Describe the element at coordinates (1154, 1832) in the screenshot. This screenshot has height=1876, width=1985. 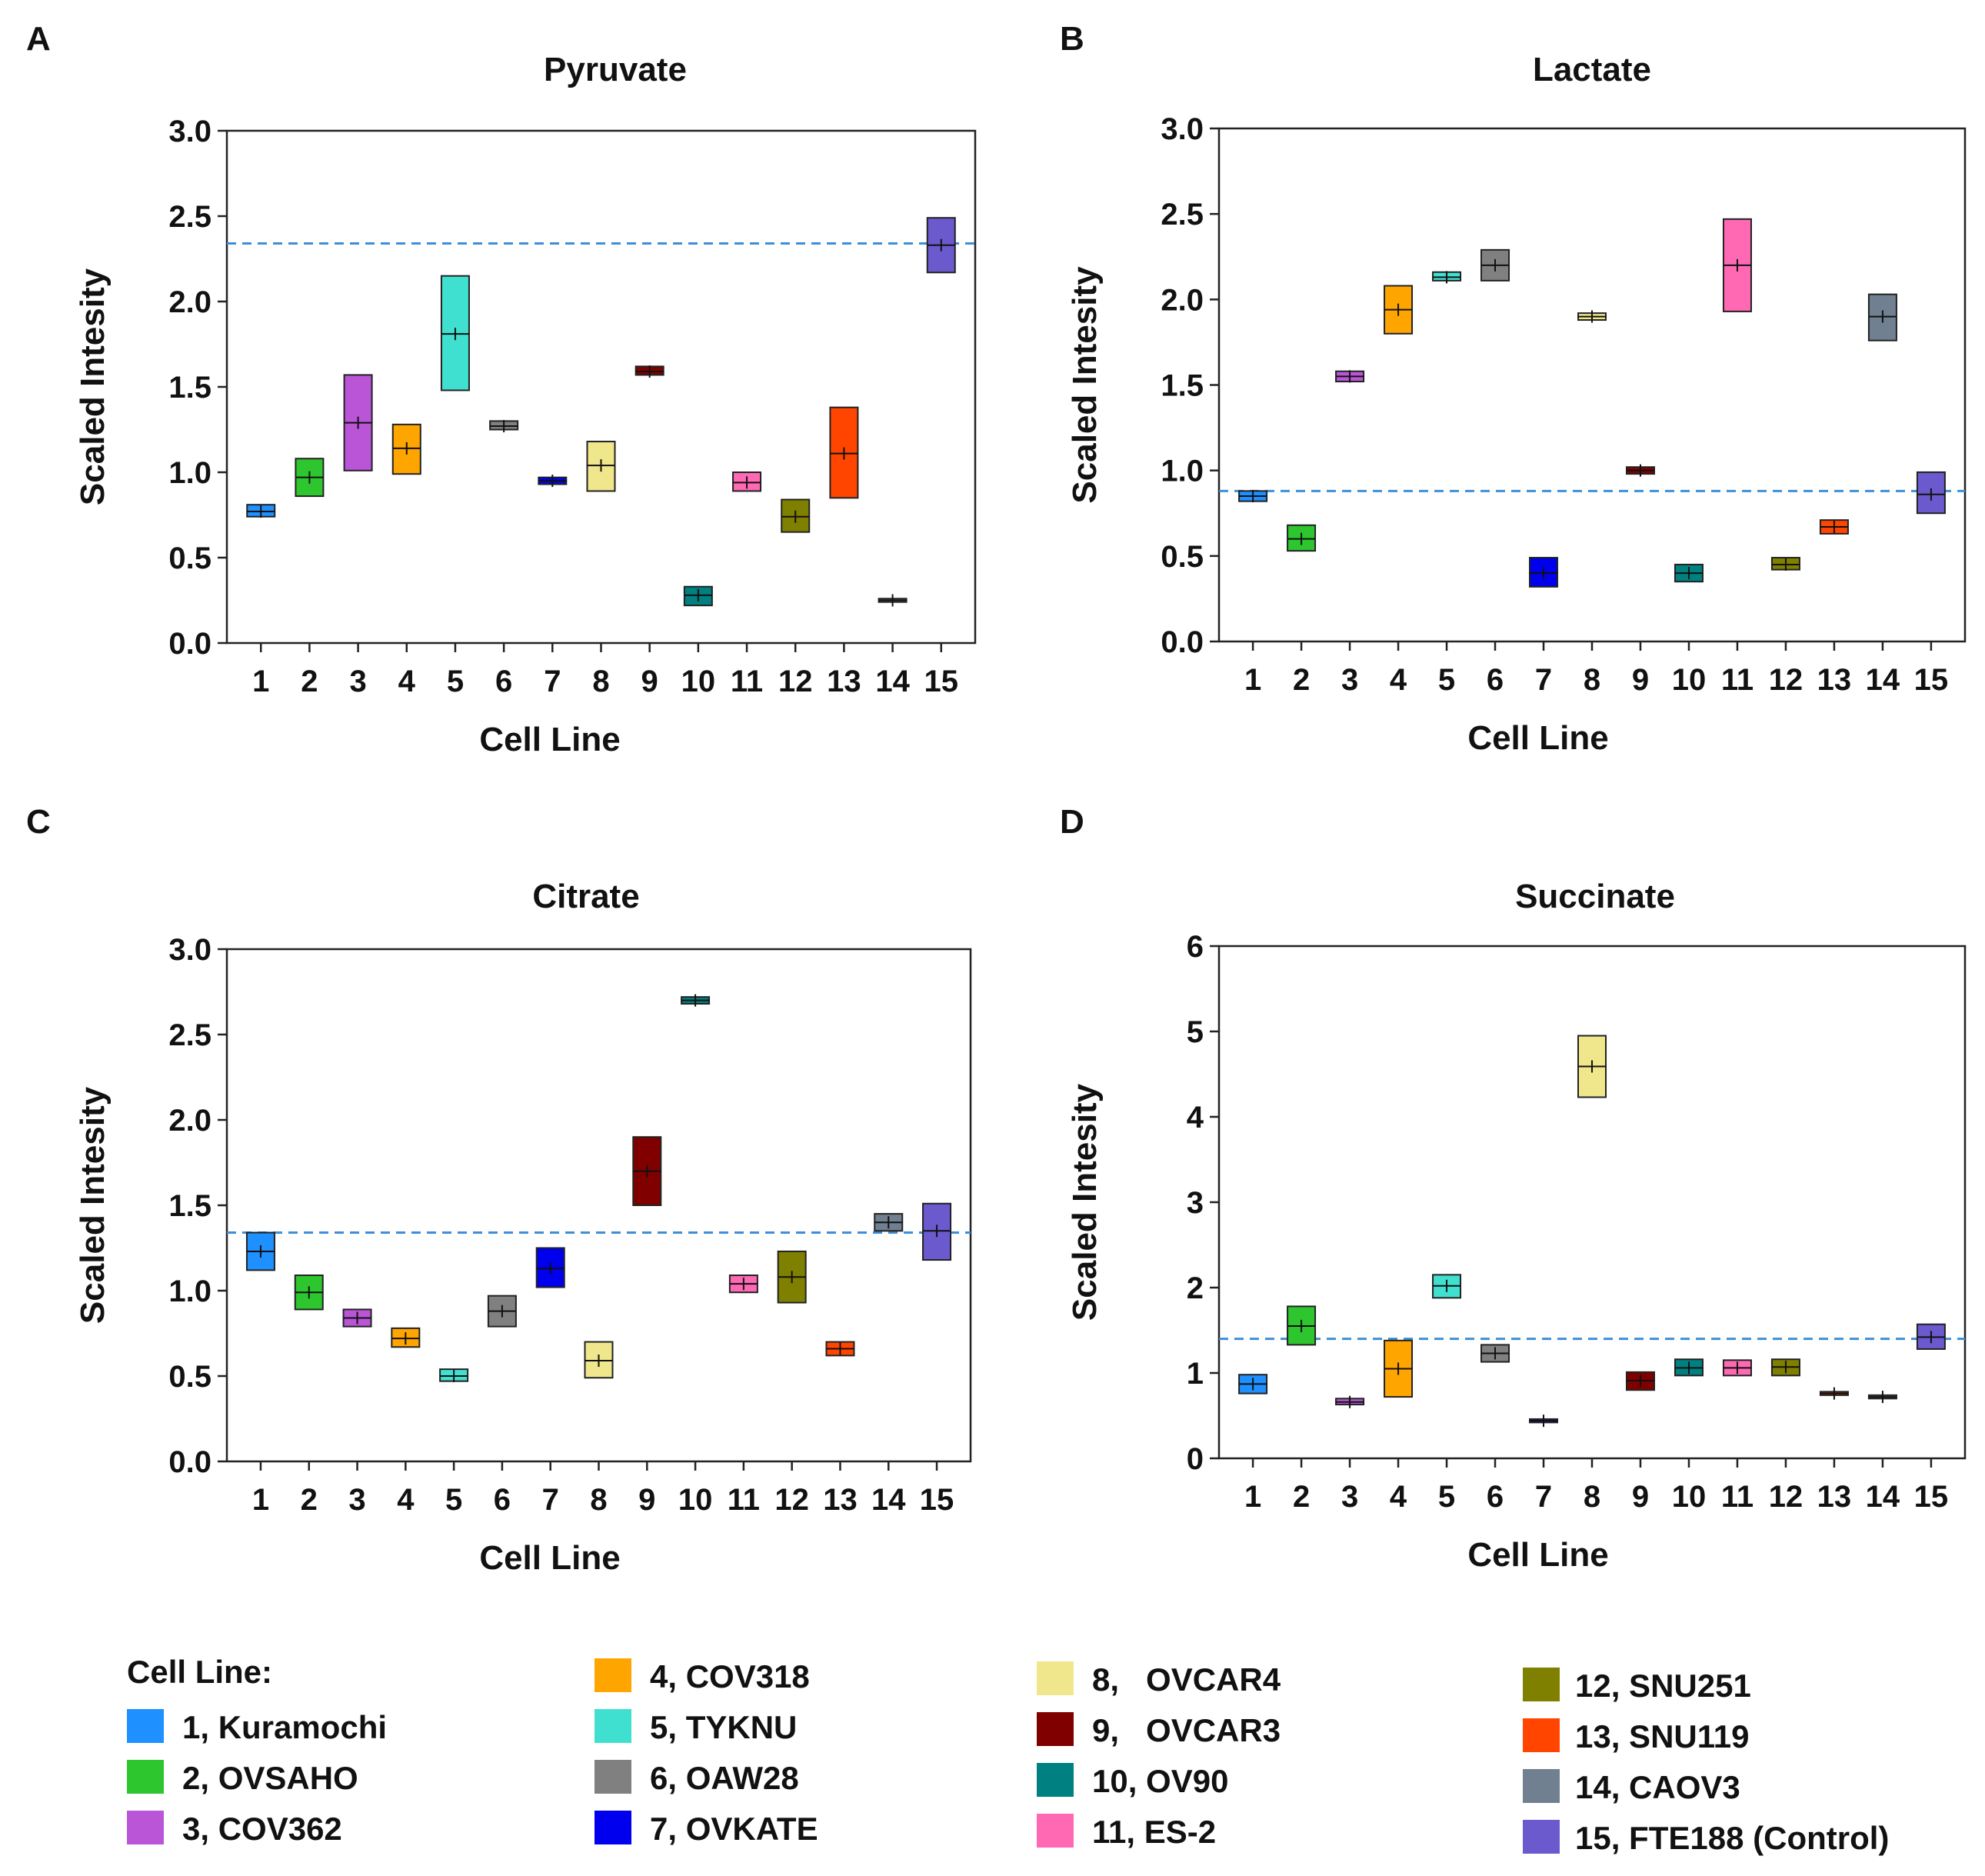
I see `legend-label-11: 11, ES-2` at that location.